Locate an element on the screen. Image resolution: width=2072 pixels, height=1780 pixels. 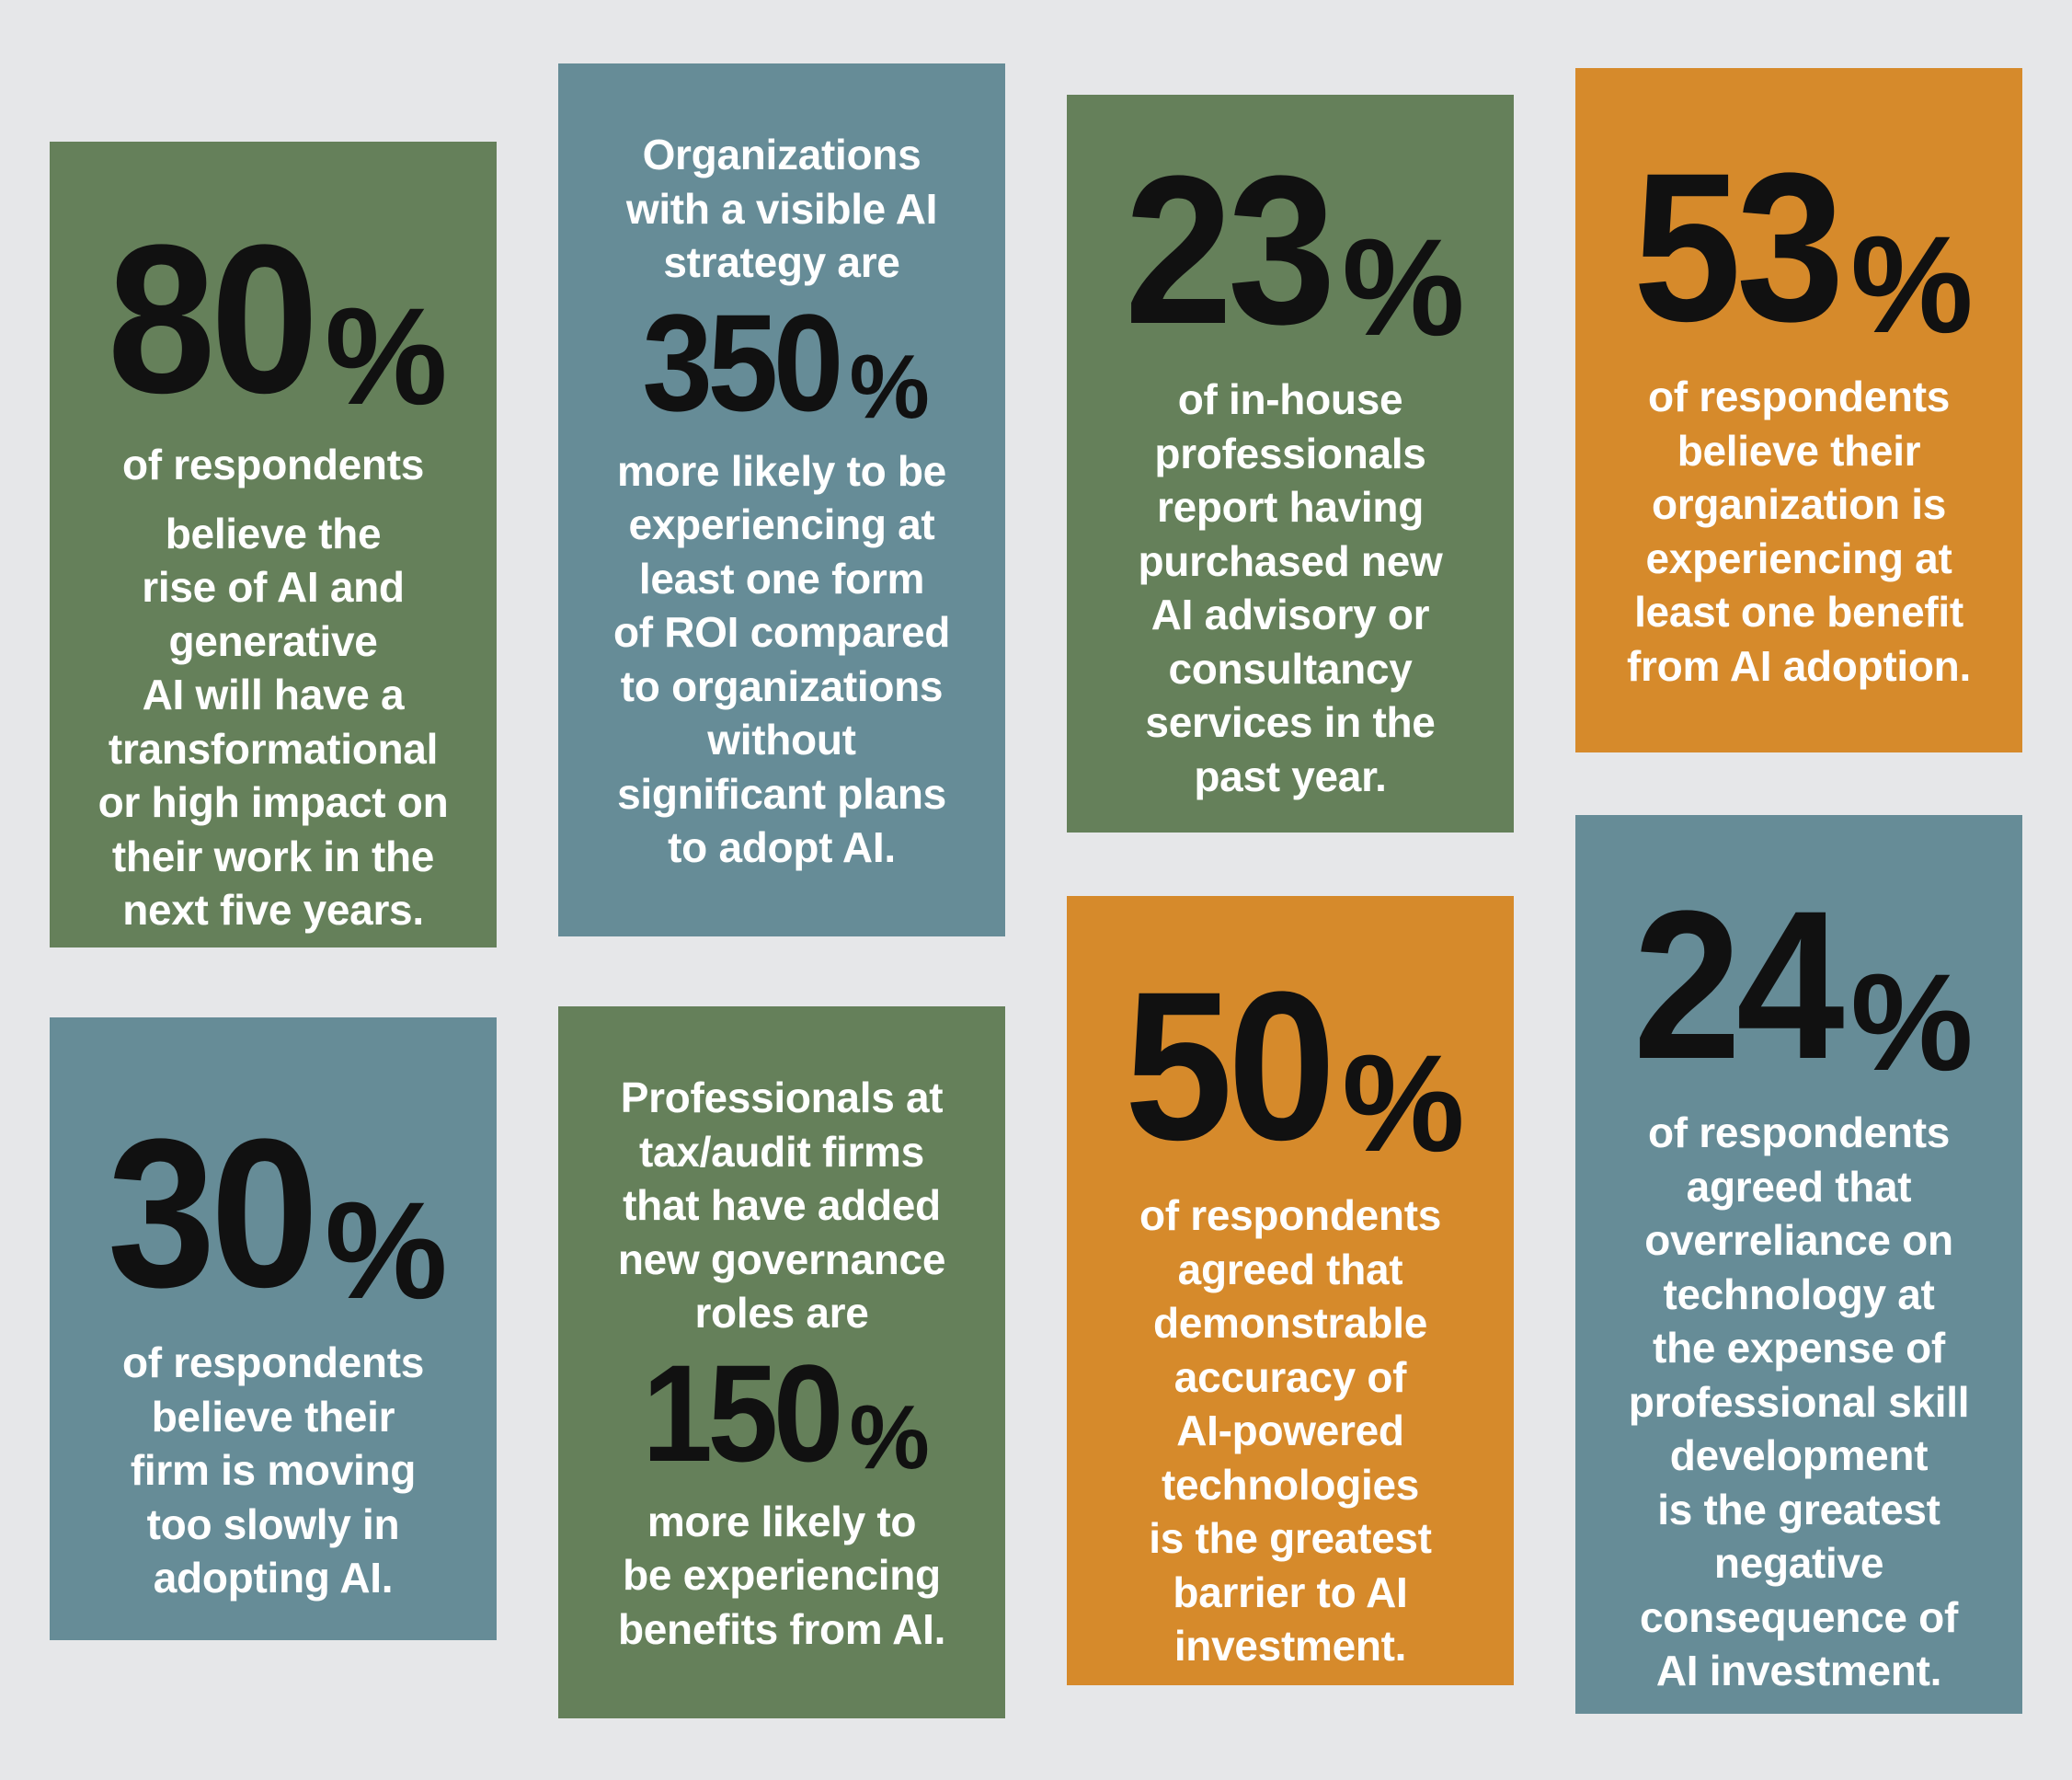
stat-value: 53% is located at coordinates (1799, 247).